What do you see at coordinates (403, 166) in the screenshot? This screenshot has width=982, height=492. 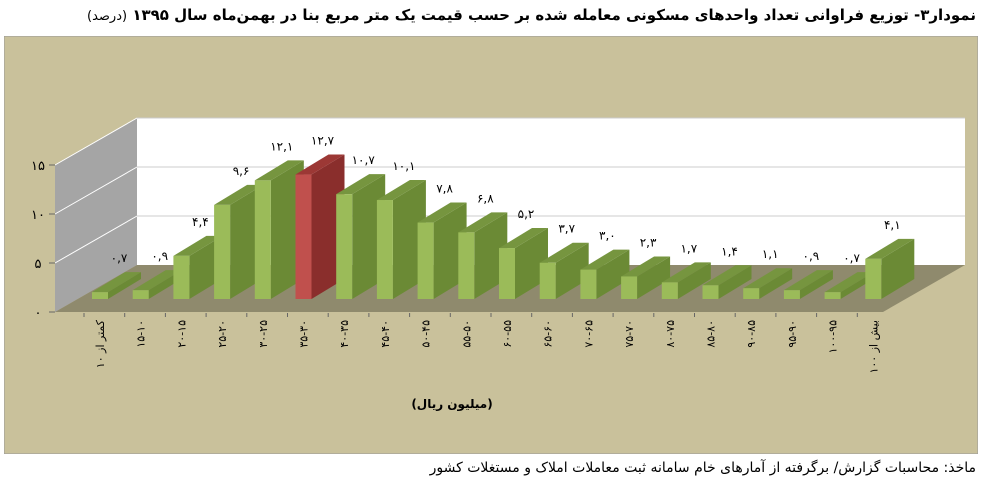 I see `data-label: ۱۰,۱` at bounding box center [403, 166].